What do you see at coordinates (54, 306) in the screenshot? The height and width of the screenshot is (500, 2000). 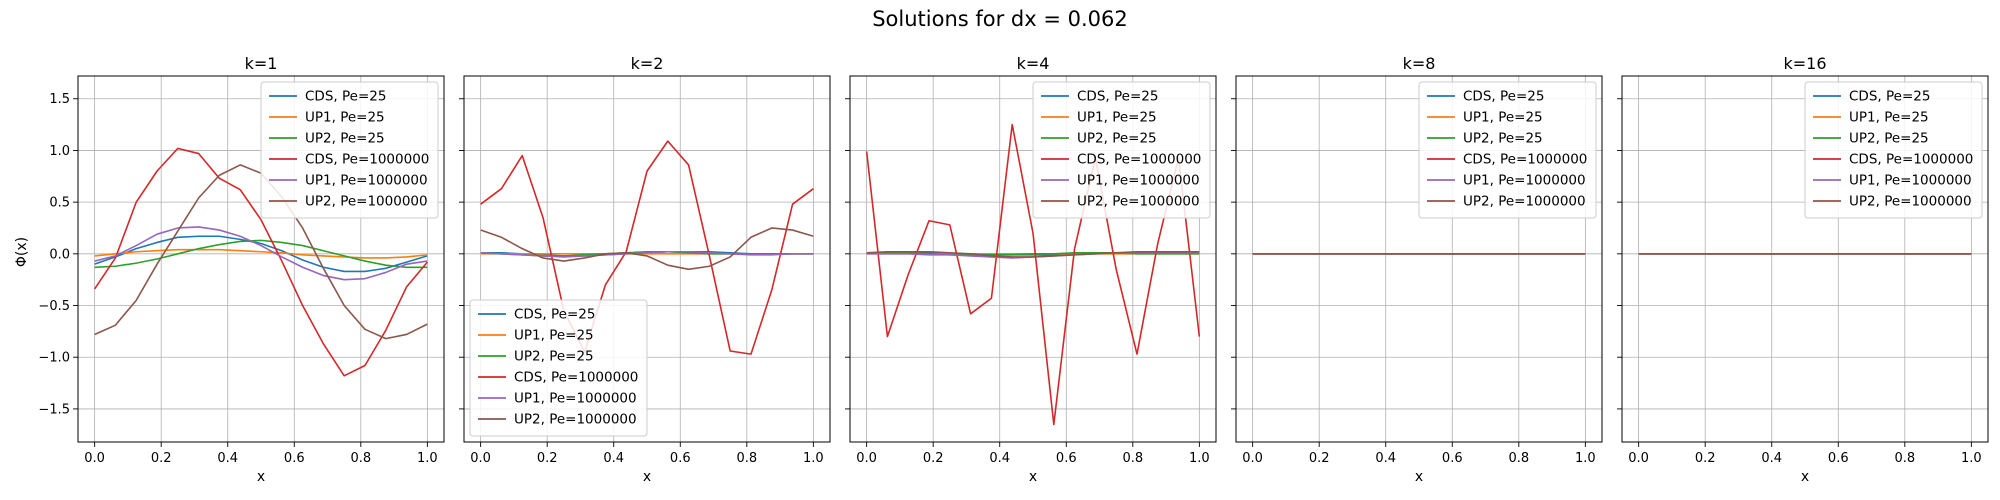 I see `y-tick-label: −0.5` at bounding box center [54, 306].